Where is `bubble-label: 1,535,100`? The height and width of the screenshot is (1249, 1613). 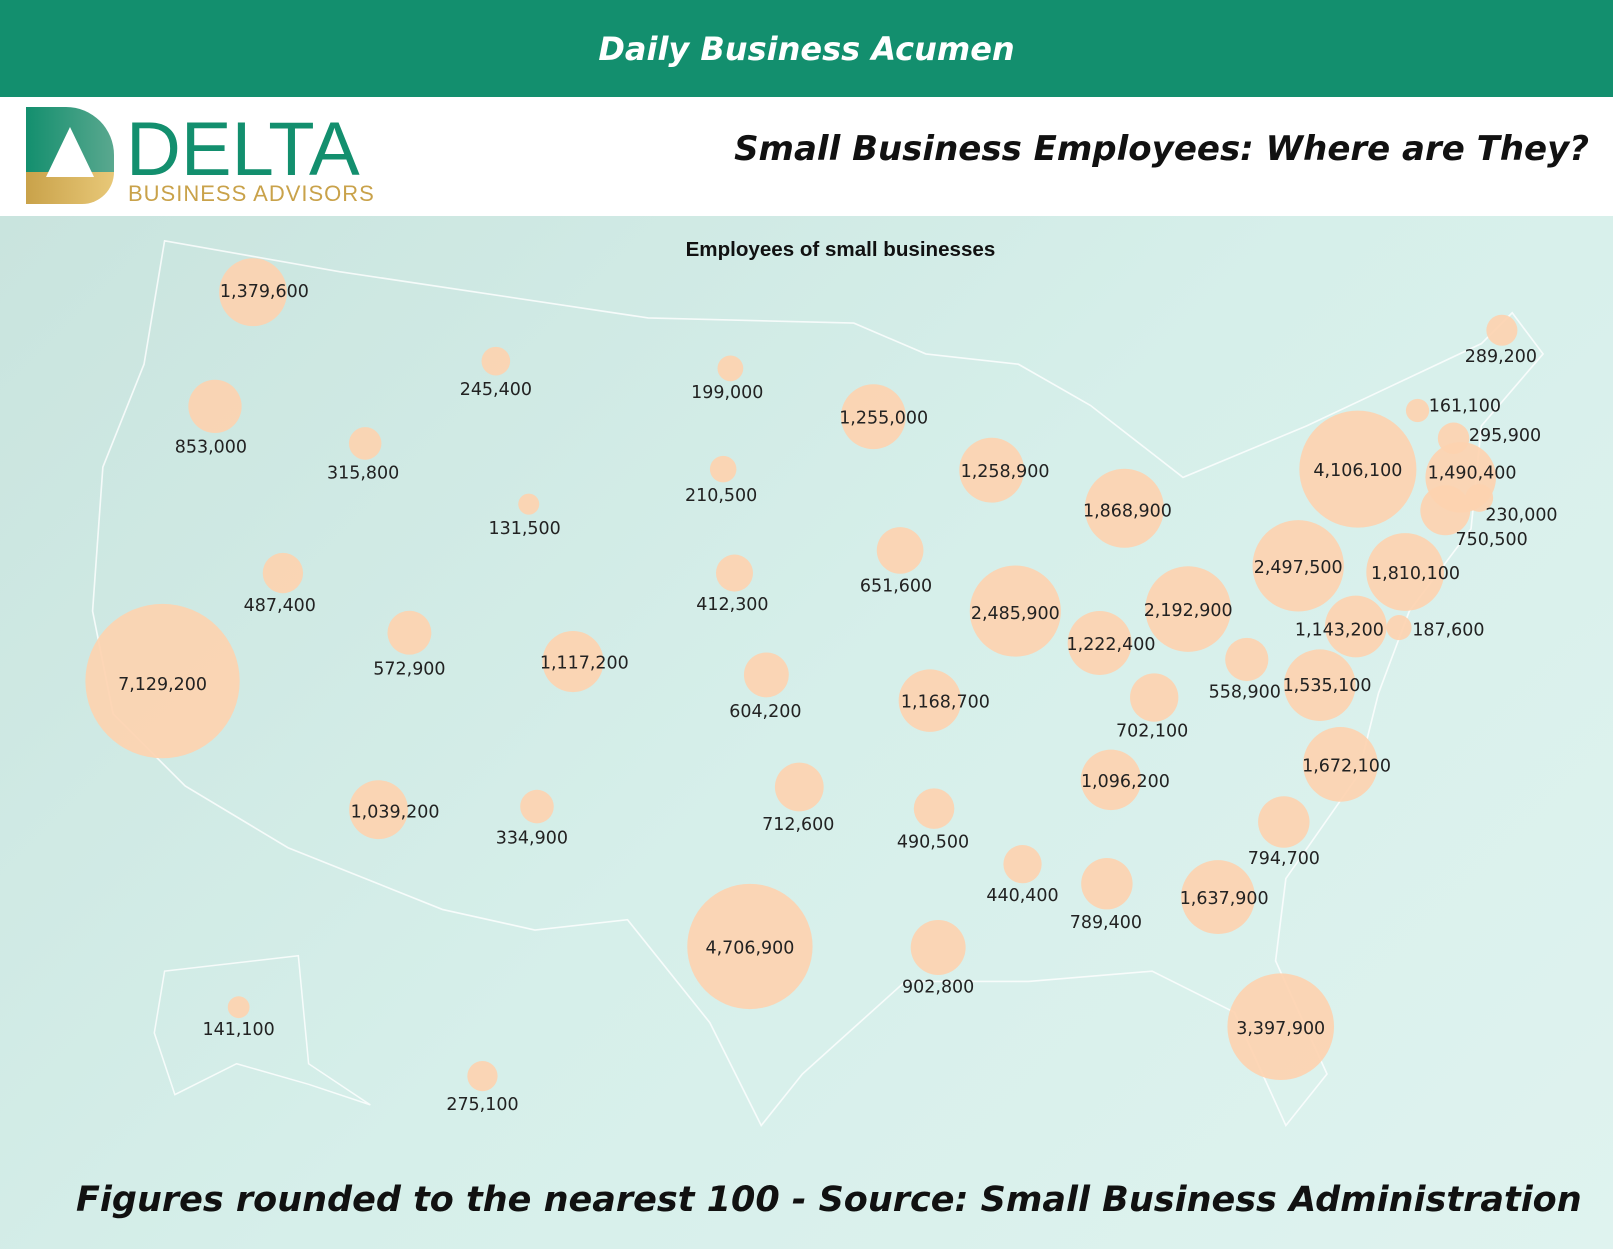 bubble-label: 1,535,100 is located at coordinates (1327, 686).